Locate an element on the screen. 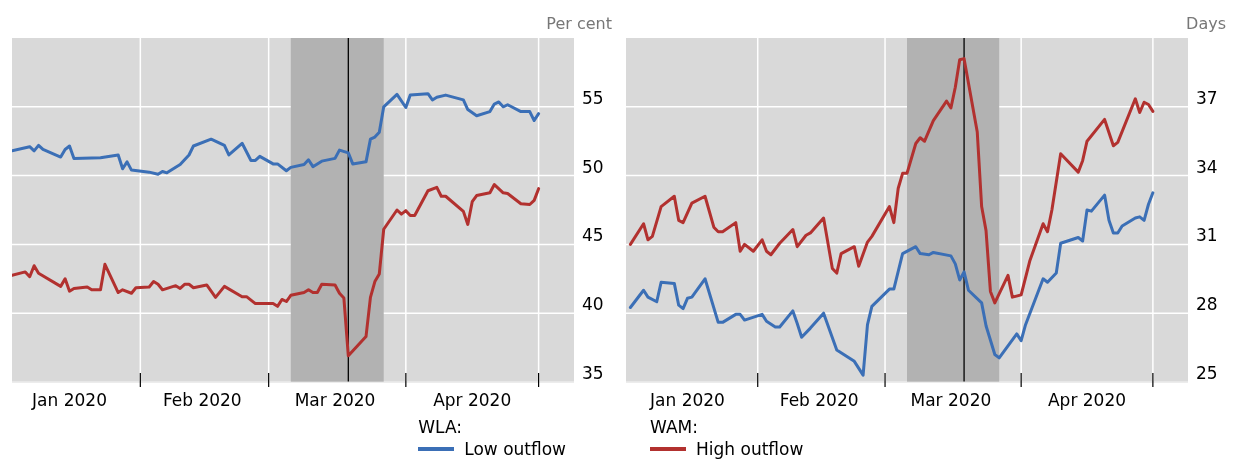 This screenshot has height=471, width=1242. y-tick-label: 31 is located at coordinates (1207, 235).